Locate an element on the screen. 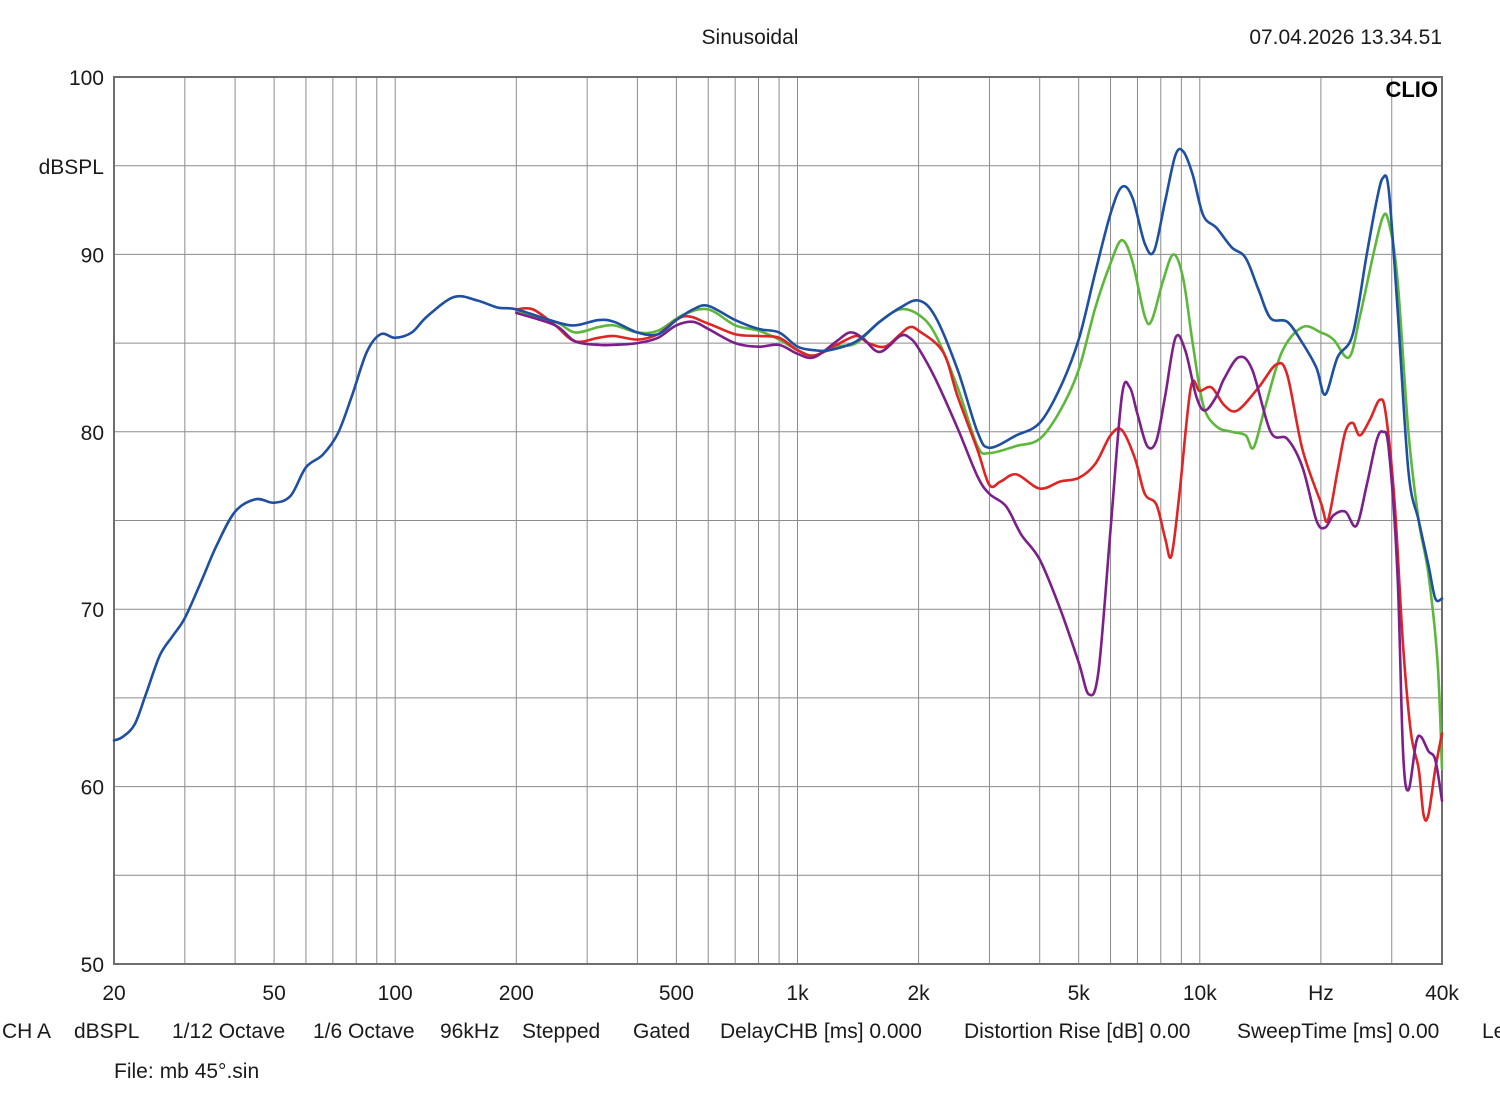 Image resolution: width=1500 pixels, height=1110 pixels. x-tick-label: 2k is located at coordinates (919, 993).